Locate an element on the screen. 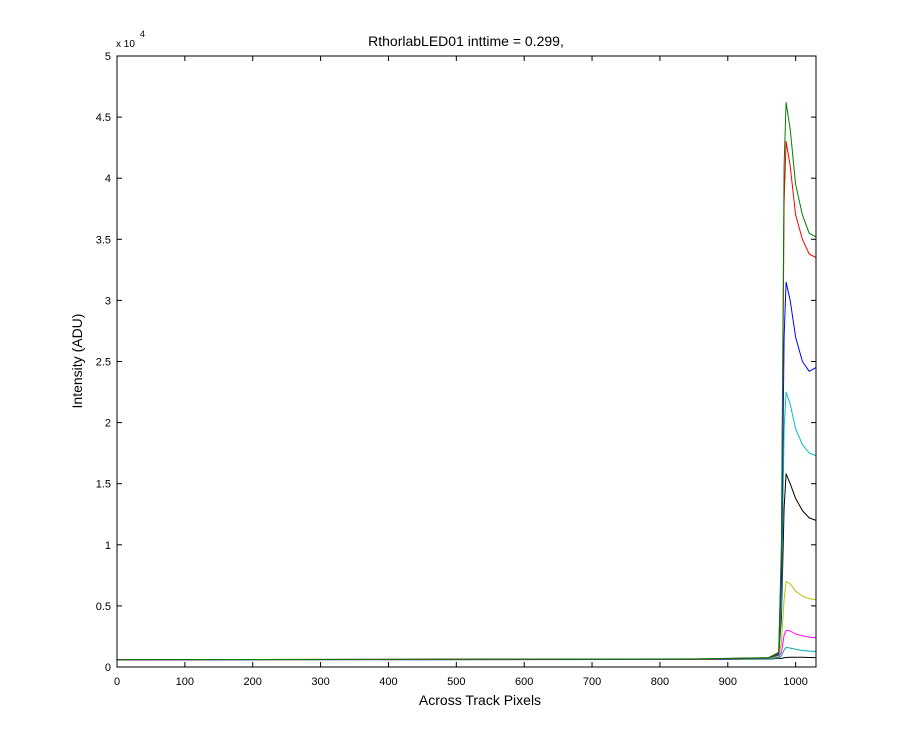 The image size is (900, 750). chart-title: RthorlabLED01 inttime = 0.299, is located at coordinates (466, 41).